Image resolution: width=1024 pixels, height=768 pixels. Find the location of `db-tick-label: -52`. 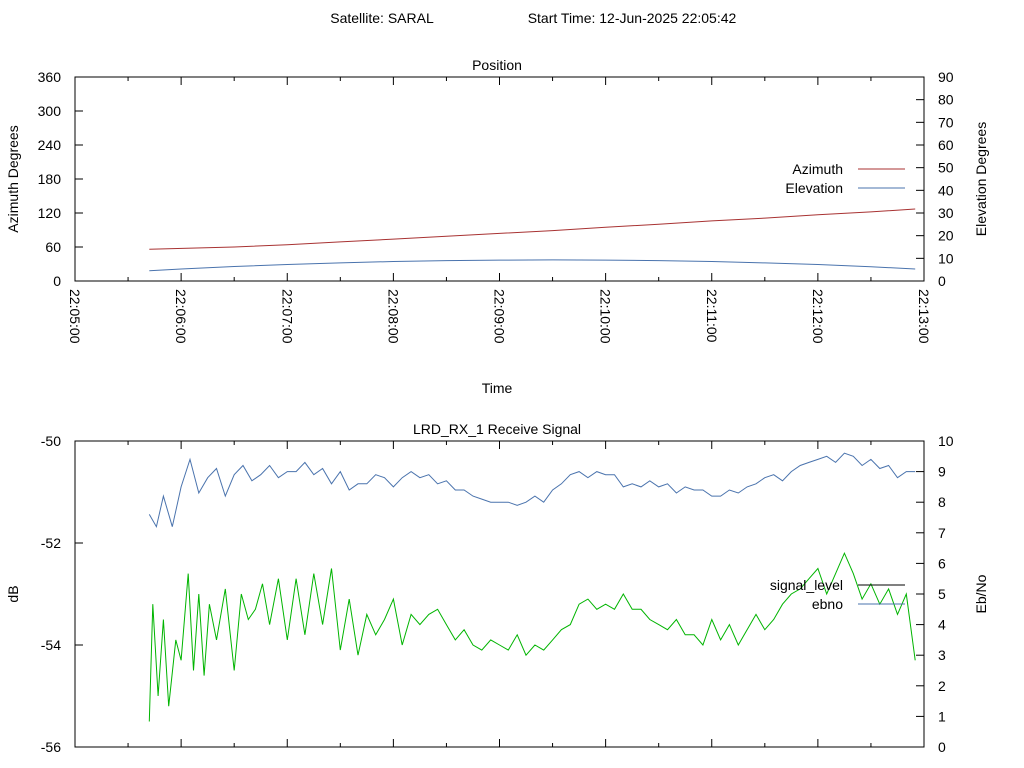

db-tick-label: -52 is located at coordinates (51, 543).